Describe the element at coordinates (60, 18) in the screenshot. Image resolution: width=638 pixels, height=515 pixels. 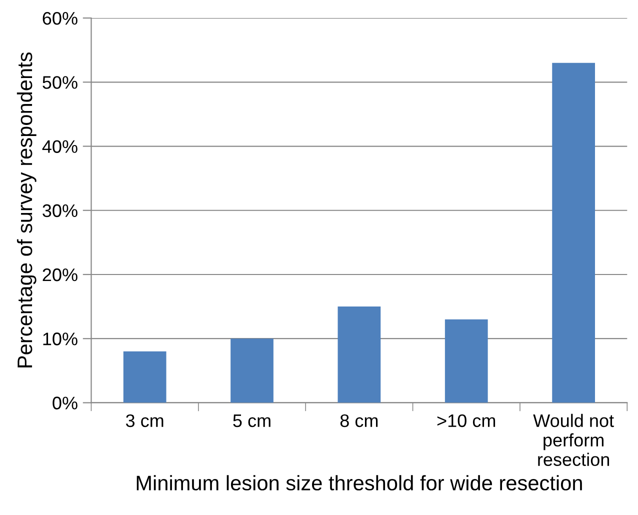
I see `y-tick-label: 60%` at that location.